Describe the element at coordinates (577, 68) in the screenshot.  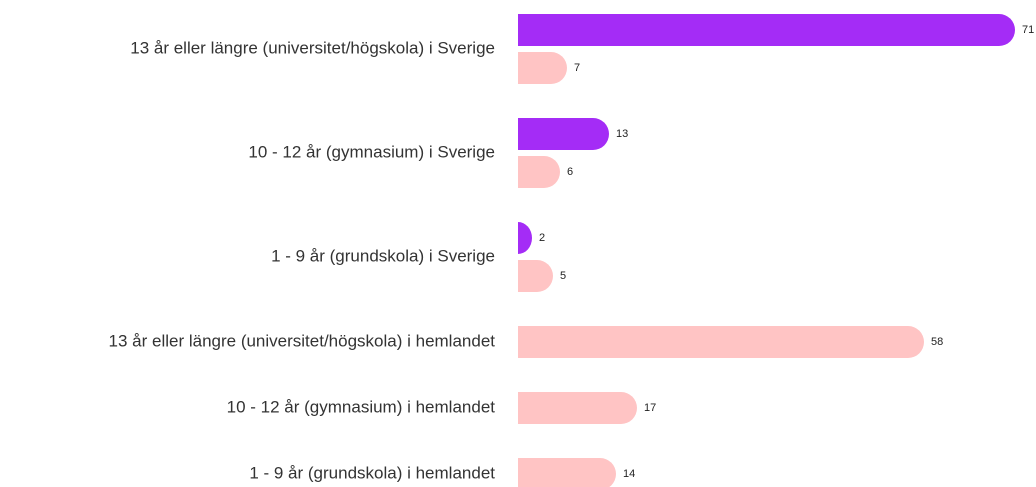
I see `value-label: 7` at that location.